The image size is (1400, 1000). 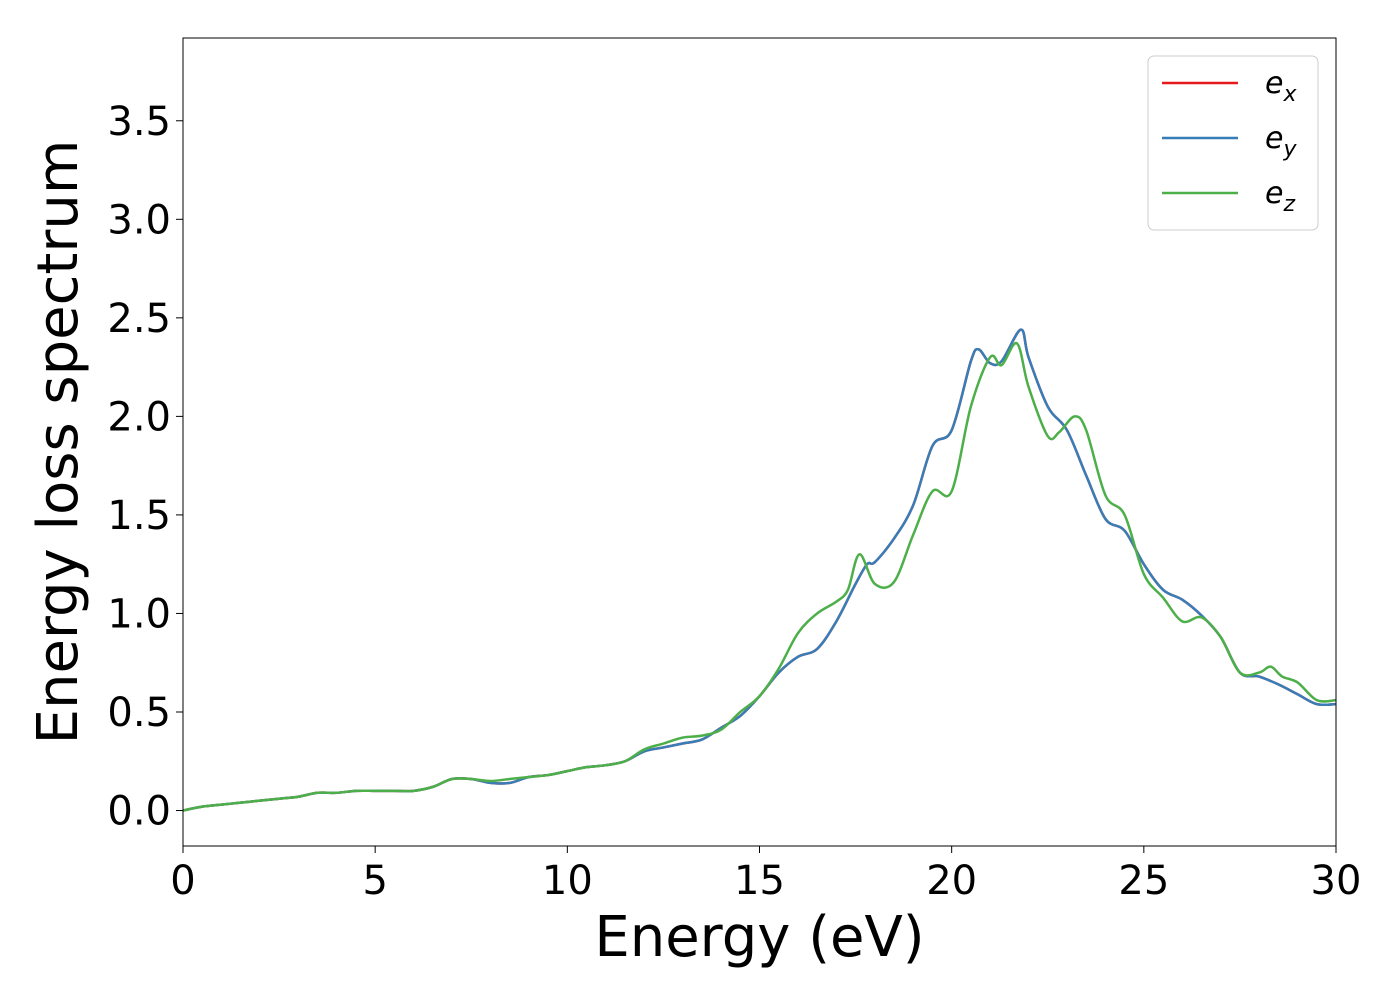 I want to click on legend: ex ey ez, so click(x=1233, y=143).